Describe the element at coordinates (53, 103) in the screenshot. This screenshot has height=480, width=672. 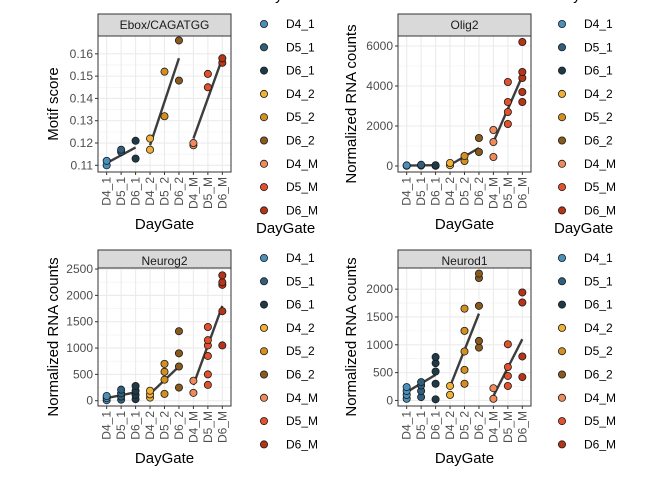
I see `y-axis-title: Motif score` at that location.